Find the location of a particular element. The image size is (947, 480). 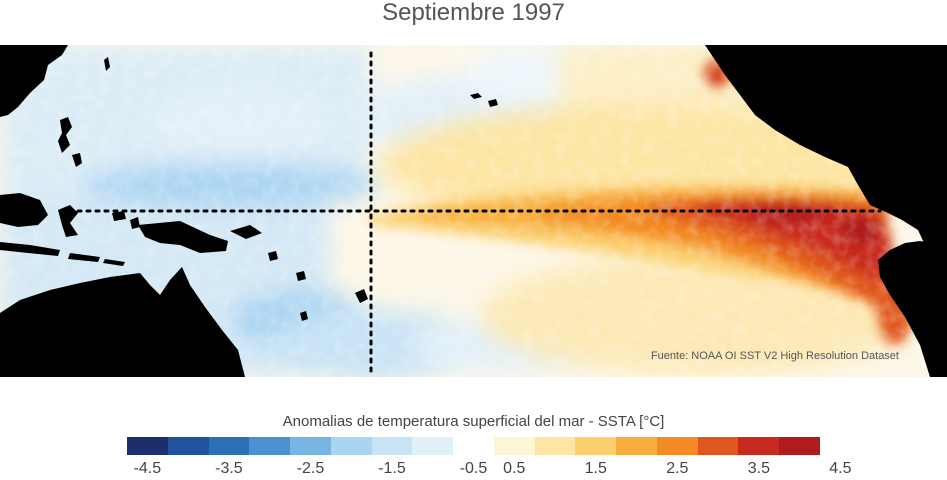

colorbar-tick: -0.5 is located at coordinates (473, 468).